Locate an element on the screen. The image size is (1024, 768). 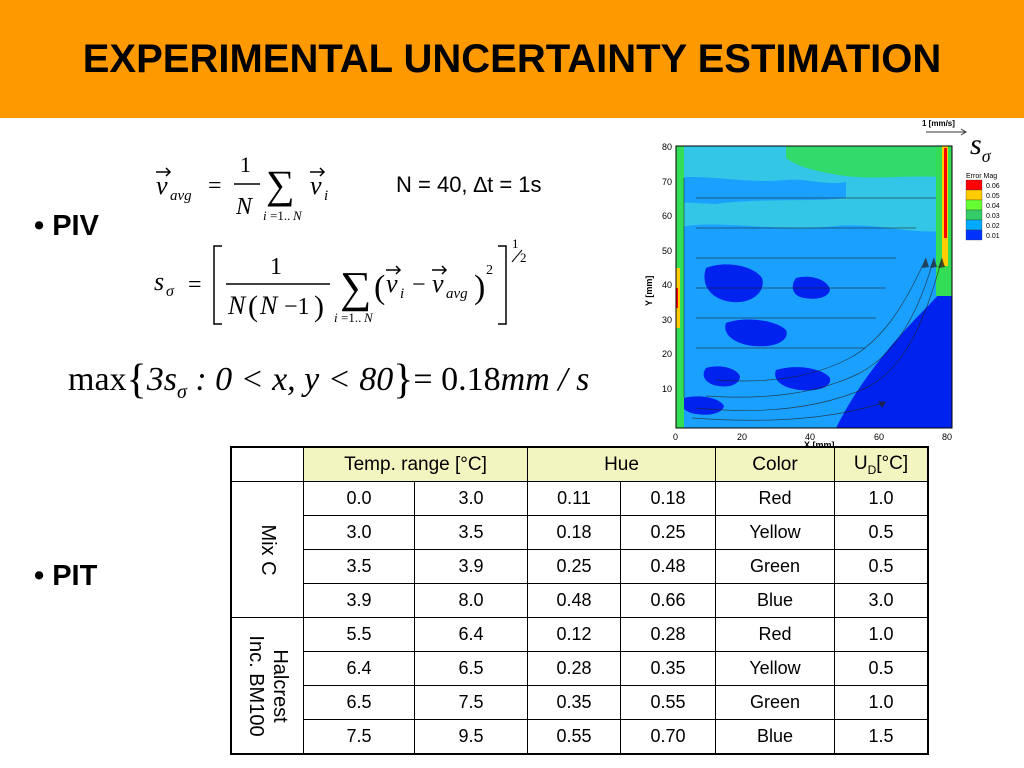
y-tick-40: 40 is located at coordinates (667, 285).